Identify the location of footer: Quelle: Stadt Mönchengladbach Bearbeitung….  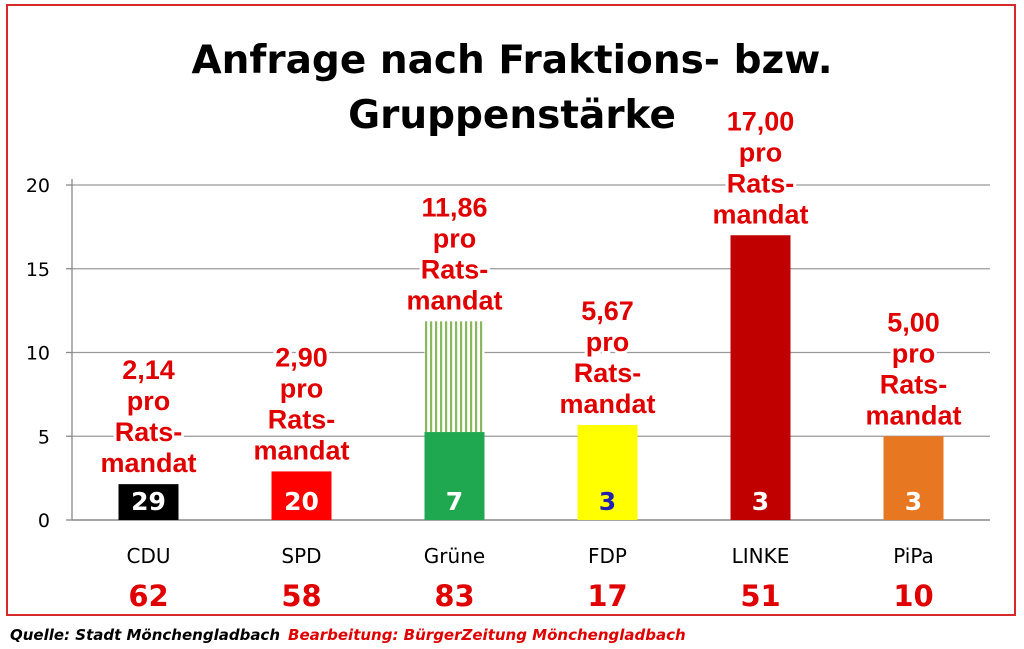
(348, 635).